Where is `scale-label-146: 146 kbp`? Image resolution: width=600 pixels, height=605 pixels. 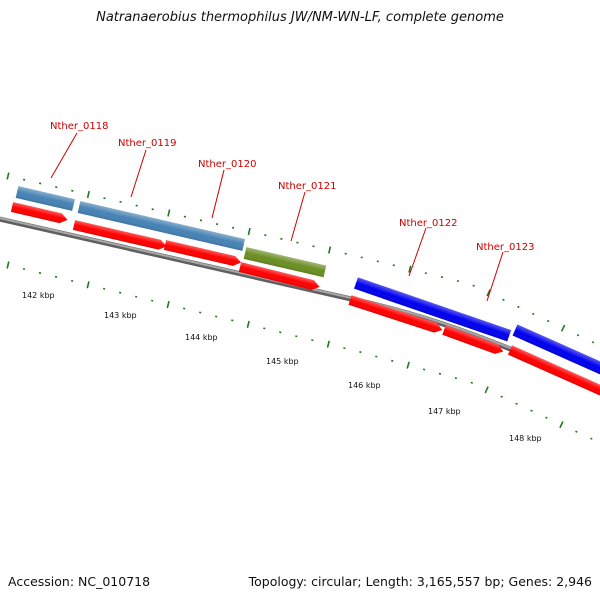 scale-label-146: 146 kbp is located at coordinates (364, 385).